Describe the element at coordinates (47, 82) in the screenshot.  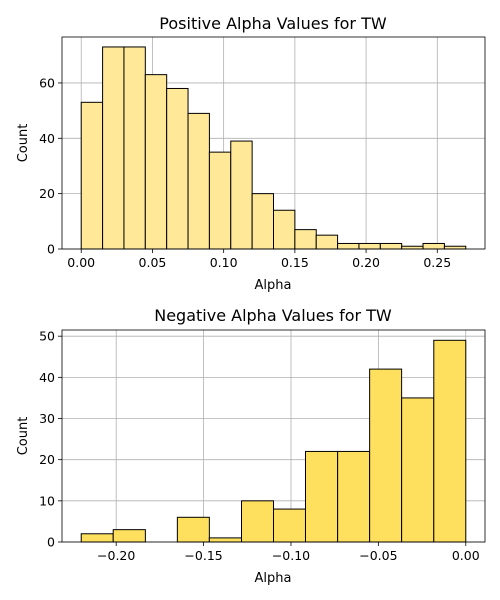
I see `y-tick-label: 60` at that location.